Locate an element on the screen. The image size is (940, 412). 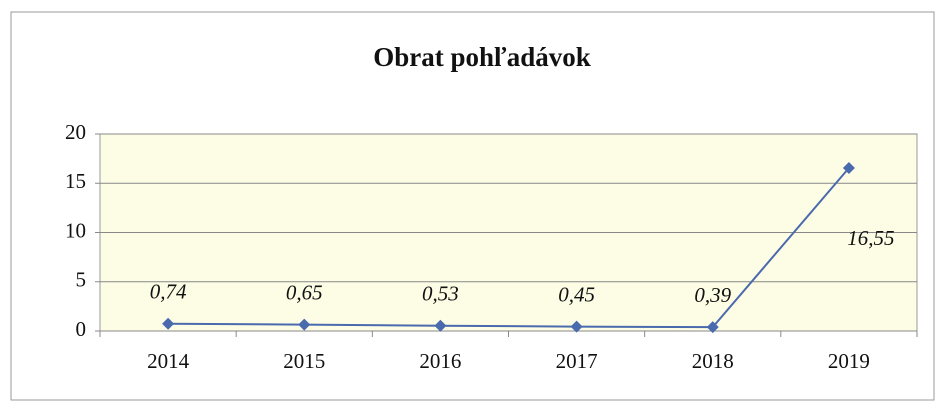
value-label: 0,53 is located at coordinates (440, 294).